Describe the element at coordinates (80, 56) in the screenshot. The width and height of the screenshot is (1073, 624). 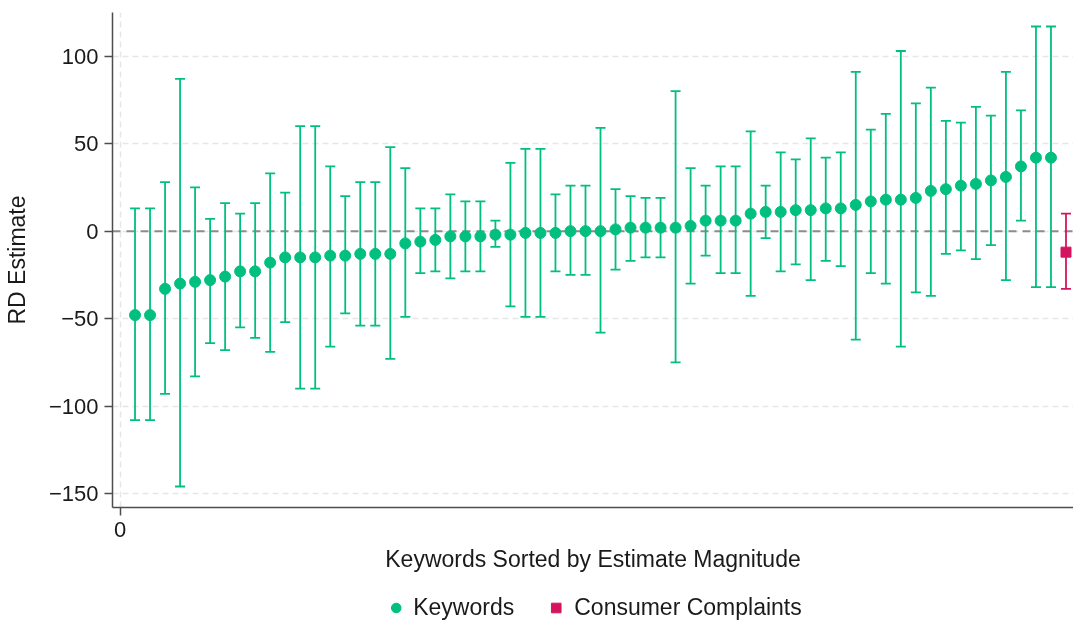
I see `y-tick-label: 100` at that location.